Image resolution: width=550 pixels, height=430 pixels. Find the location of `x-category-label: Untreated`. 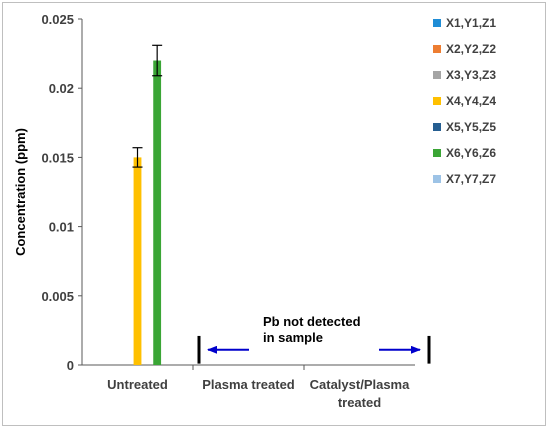

x-category-label: Untreated is located at coordinates (137, 384).